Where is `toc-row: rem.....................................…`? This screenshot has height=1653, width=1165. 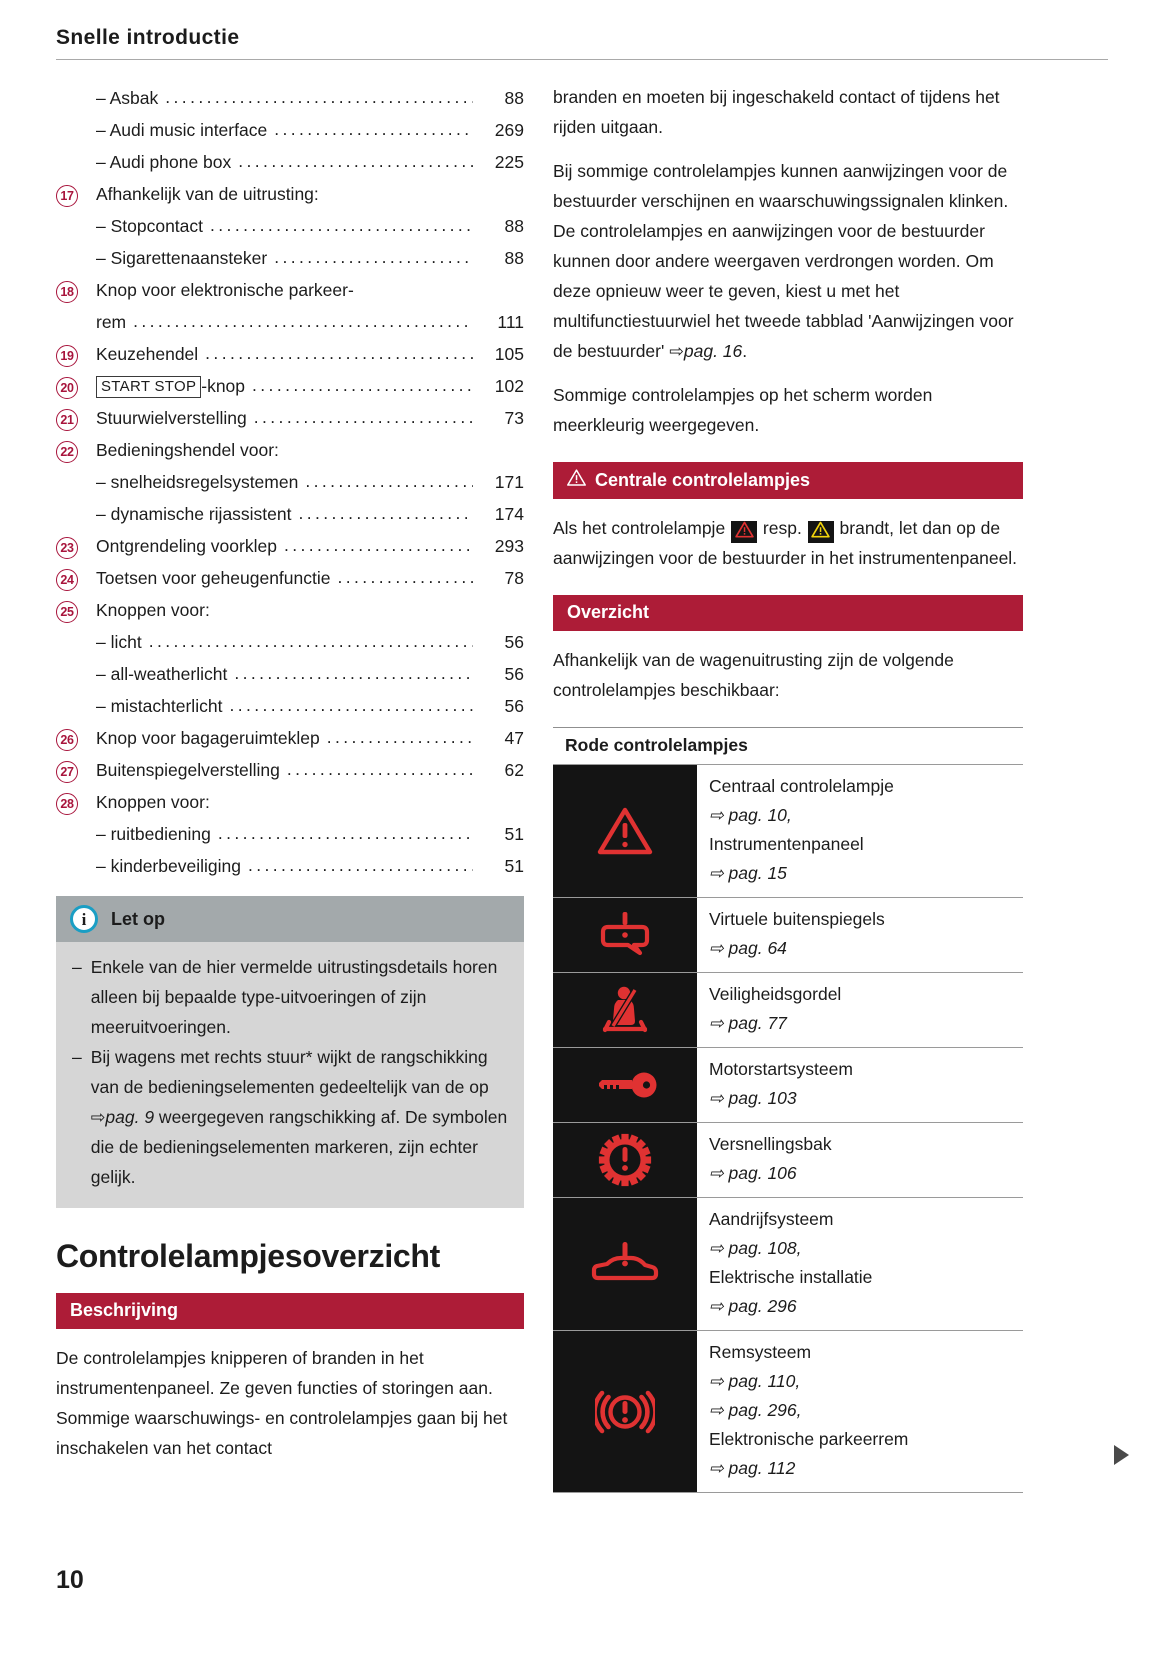 toc-row: rem.....................................… is located at coordinates (290, 322).